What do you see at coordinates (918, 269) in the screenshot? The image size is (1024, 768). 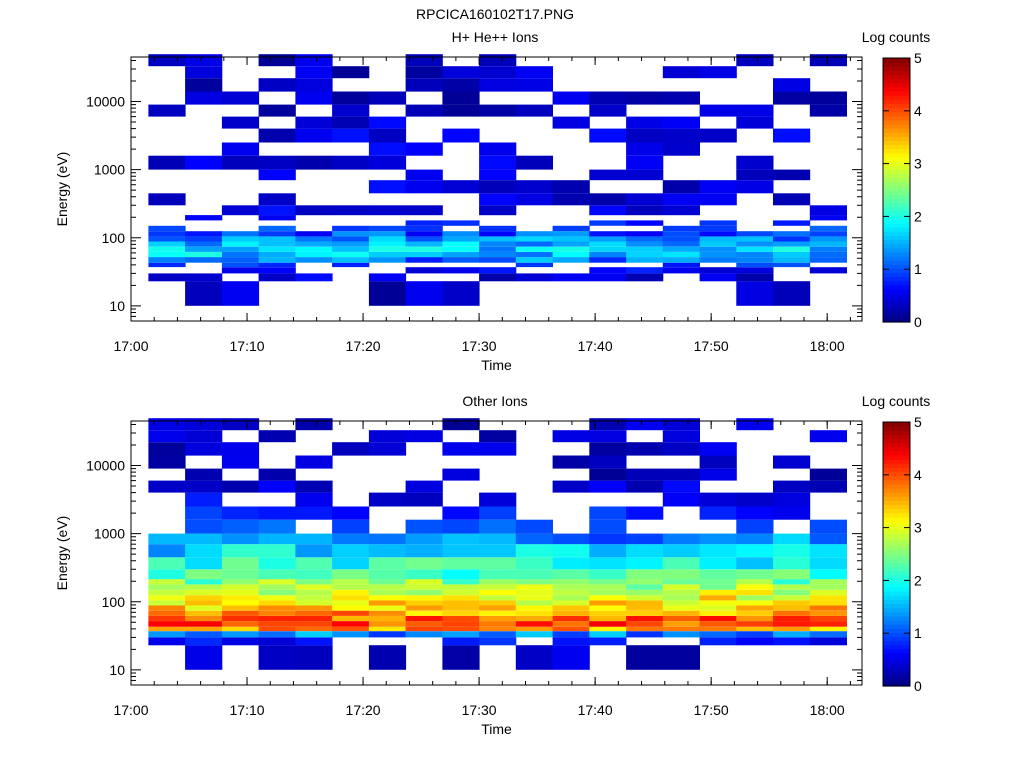 I see `colorbar-tick-label: 1` at bounding box center [918, 269].